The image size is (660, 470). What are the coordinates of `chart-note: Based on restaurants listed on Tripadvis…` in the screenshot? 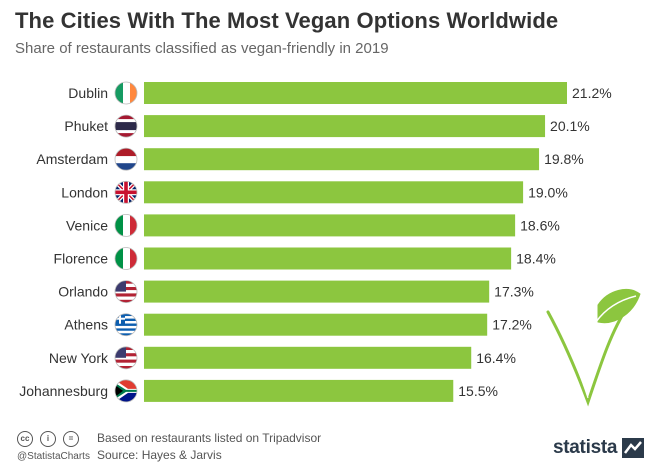 It's located at (209, 438).